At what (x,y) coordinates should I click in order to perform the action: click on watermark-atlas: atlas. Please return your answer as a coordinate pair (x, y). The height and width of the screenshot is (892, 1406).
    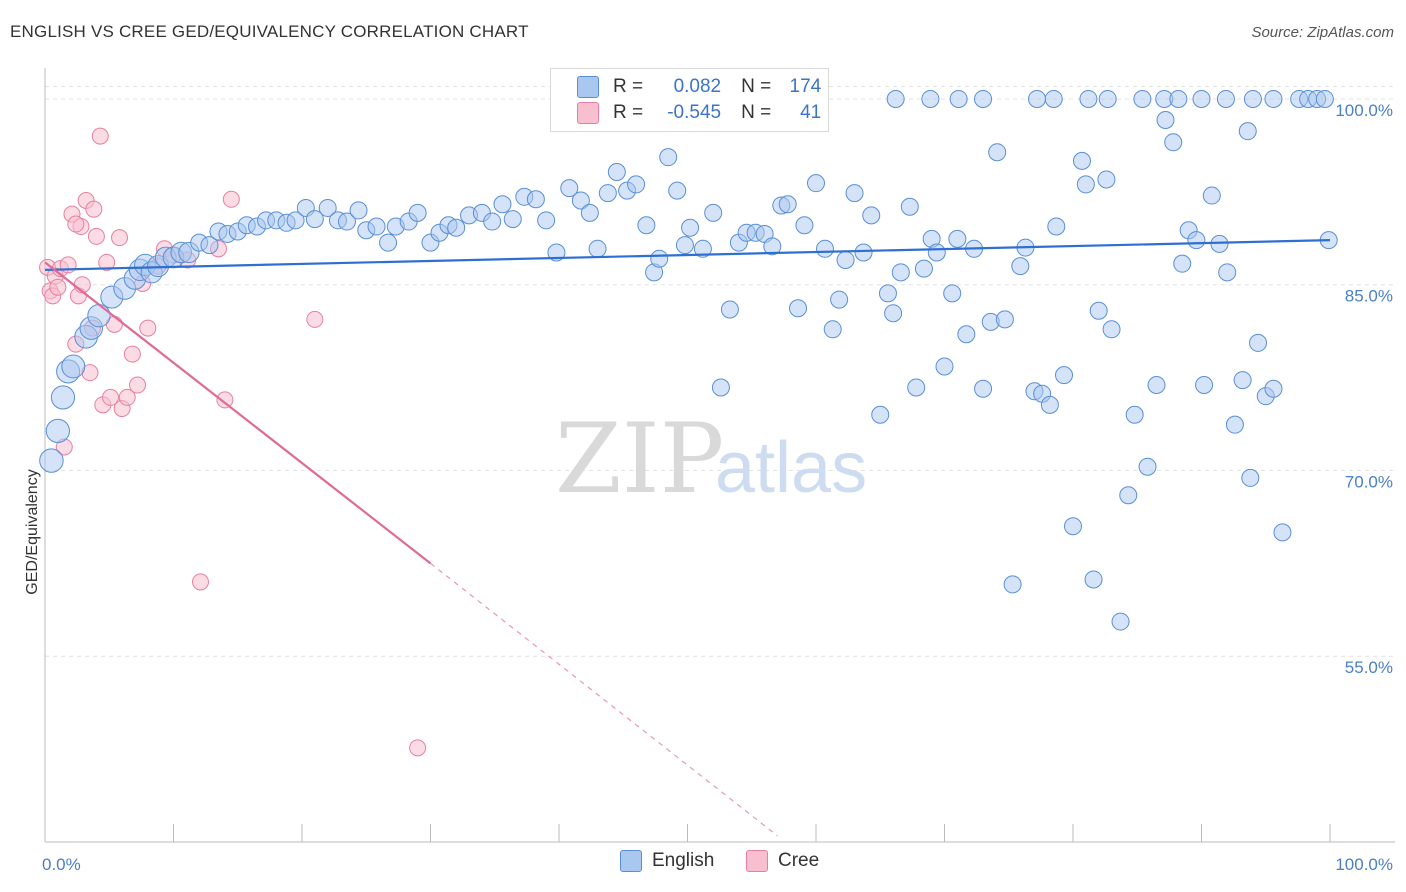
    Looking at the image, I should click on (791, 468).